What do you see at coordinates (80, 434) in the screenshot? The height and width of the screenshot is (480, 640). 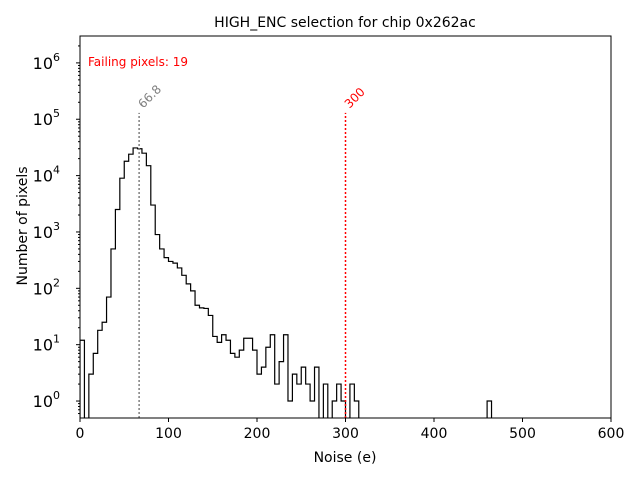 I see `x-tick-label-0: 0` at bounding box center [80, 434].